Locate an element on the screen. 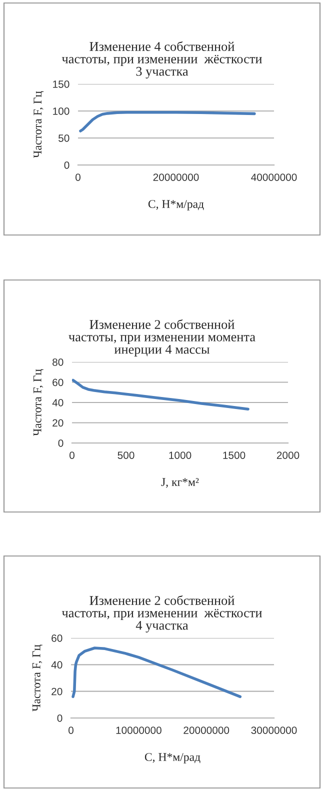 The width and height of the screenshot is (324, 793). x-tick-label: 1000 is located at coordinates (180, 455).